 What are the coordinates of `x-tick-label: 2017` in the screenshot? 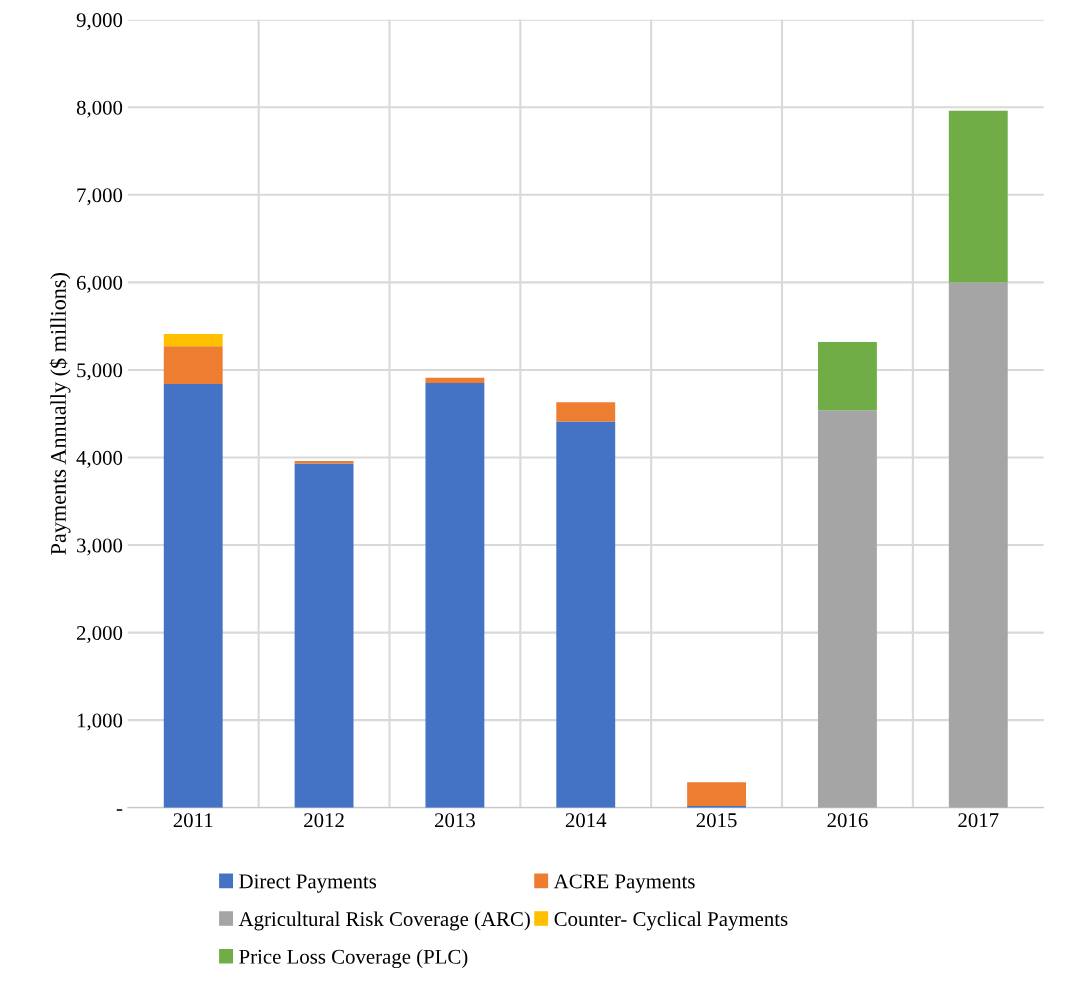 It's located at (978, 820).